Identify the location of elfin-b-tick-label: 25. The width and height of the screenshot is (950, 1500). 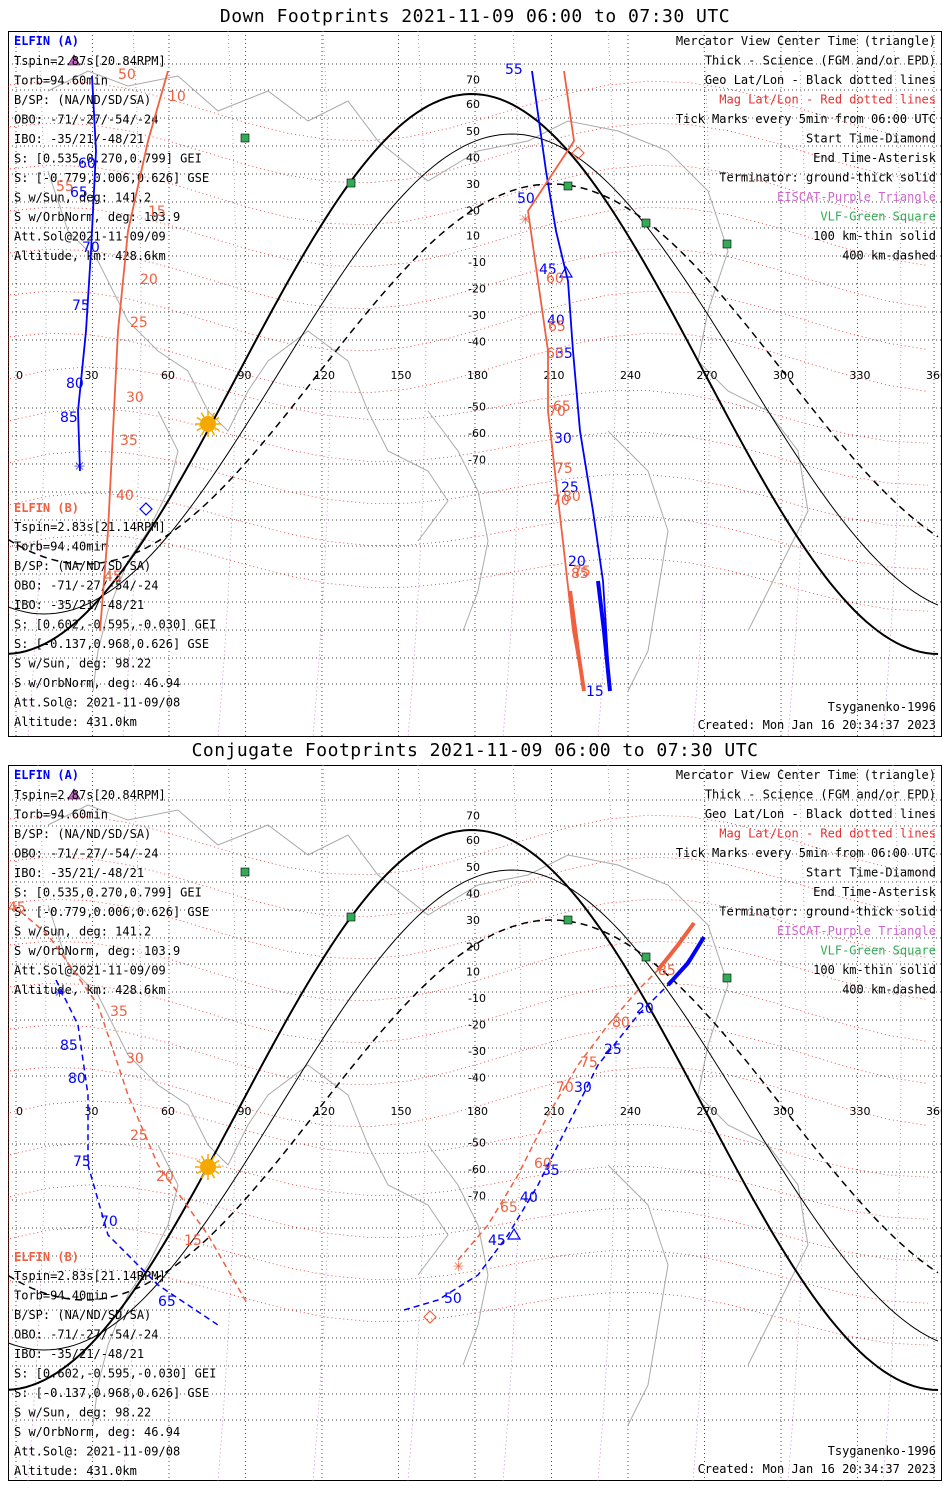
(139, 1136).